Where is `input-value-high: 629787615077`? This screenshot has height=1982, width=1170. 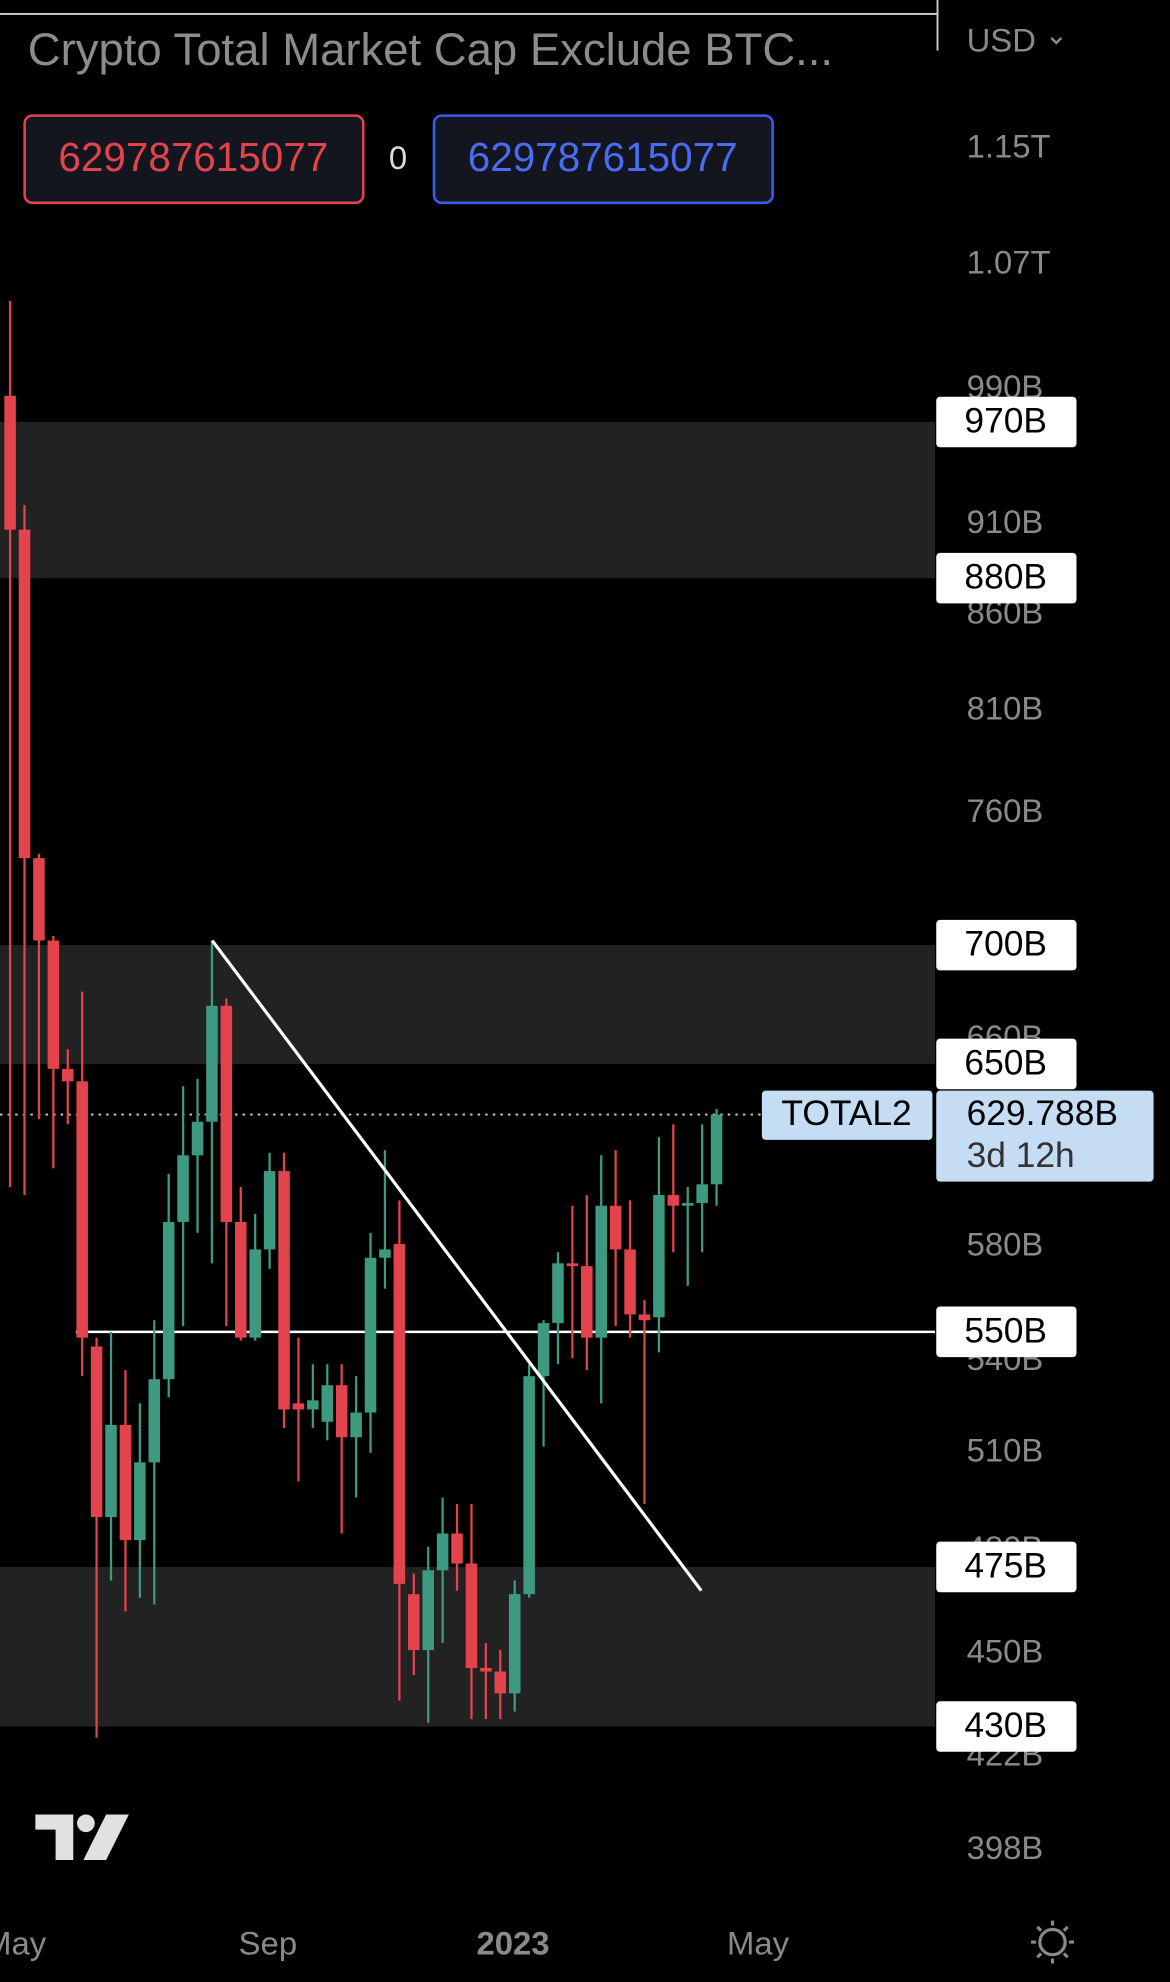
input-value-high: 629787615077 is located at coordinates (603, 157).